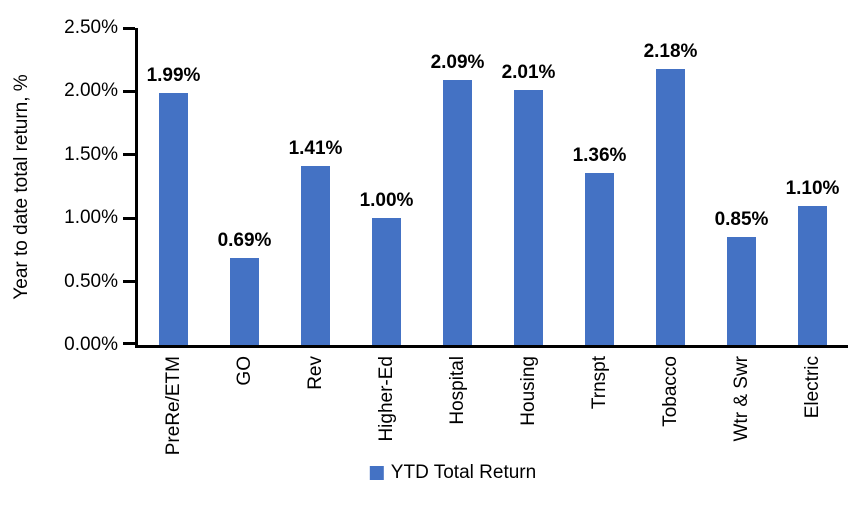 The height and width of the screenshot is (513, 852). What do you see at coordinates (599, 383) in the screenshot?
I see `x-category-label: Trnspt` at bounding box center [599, 383].